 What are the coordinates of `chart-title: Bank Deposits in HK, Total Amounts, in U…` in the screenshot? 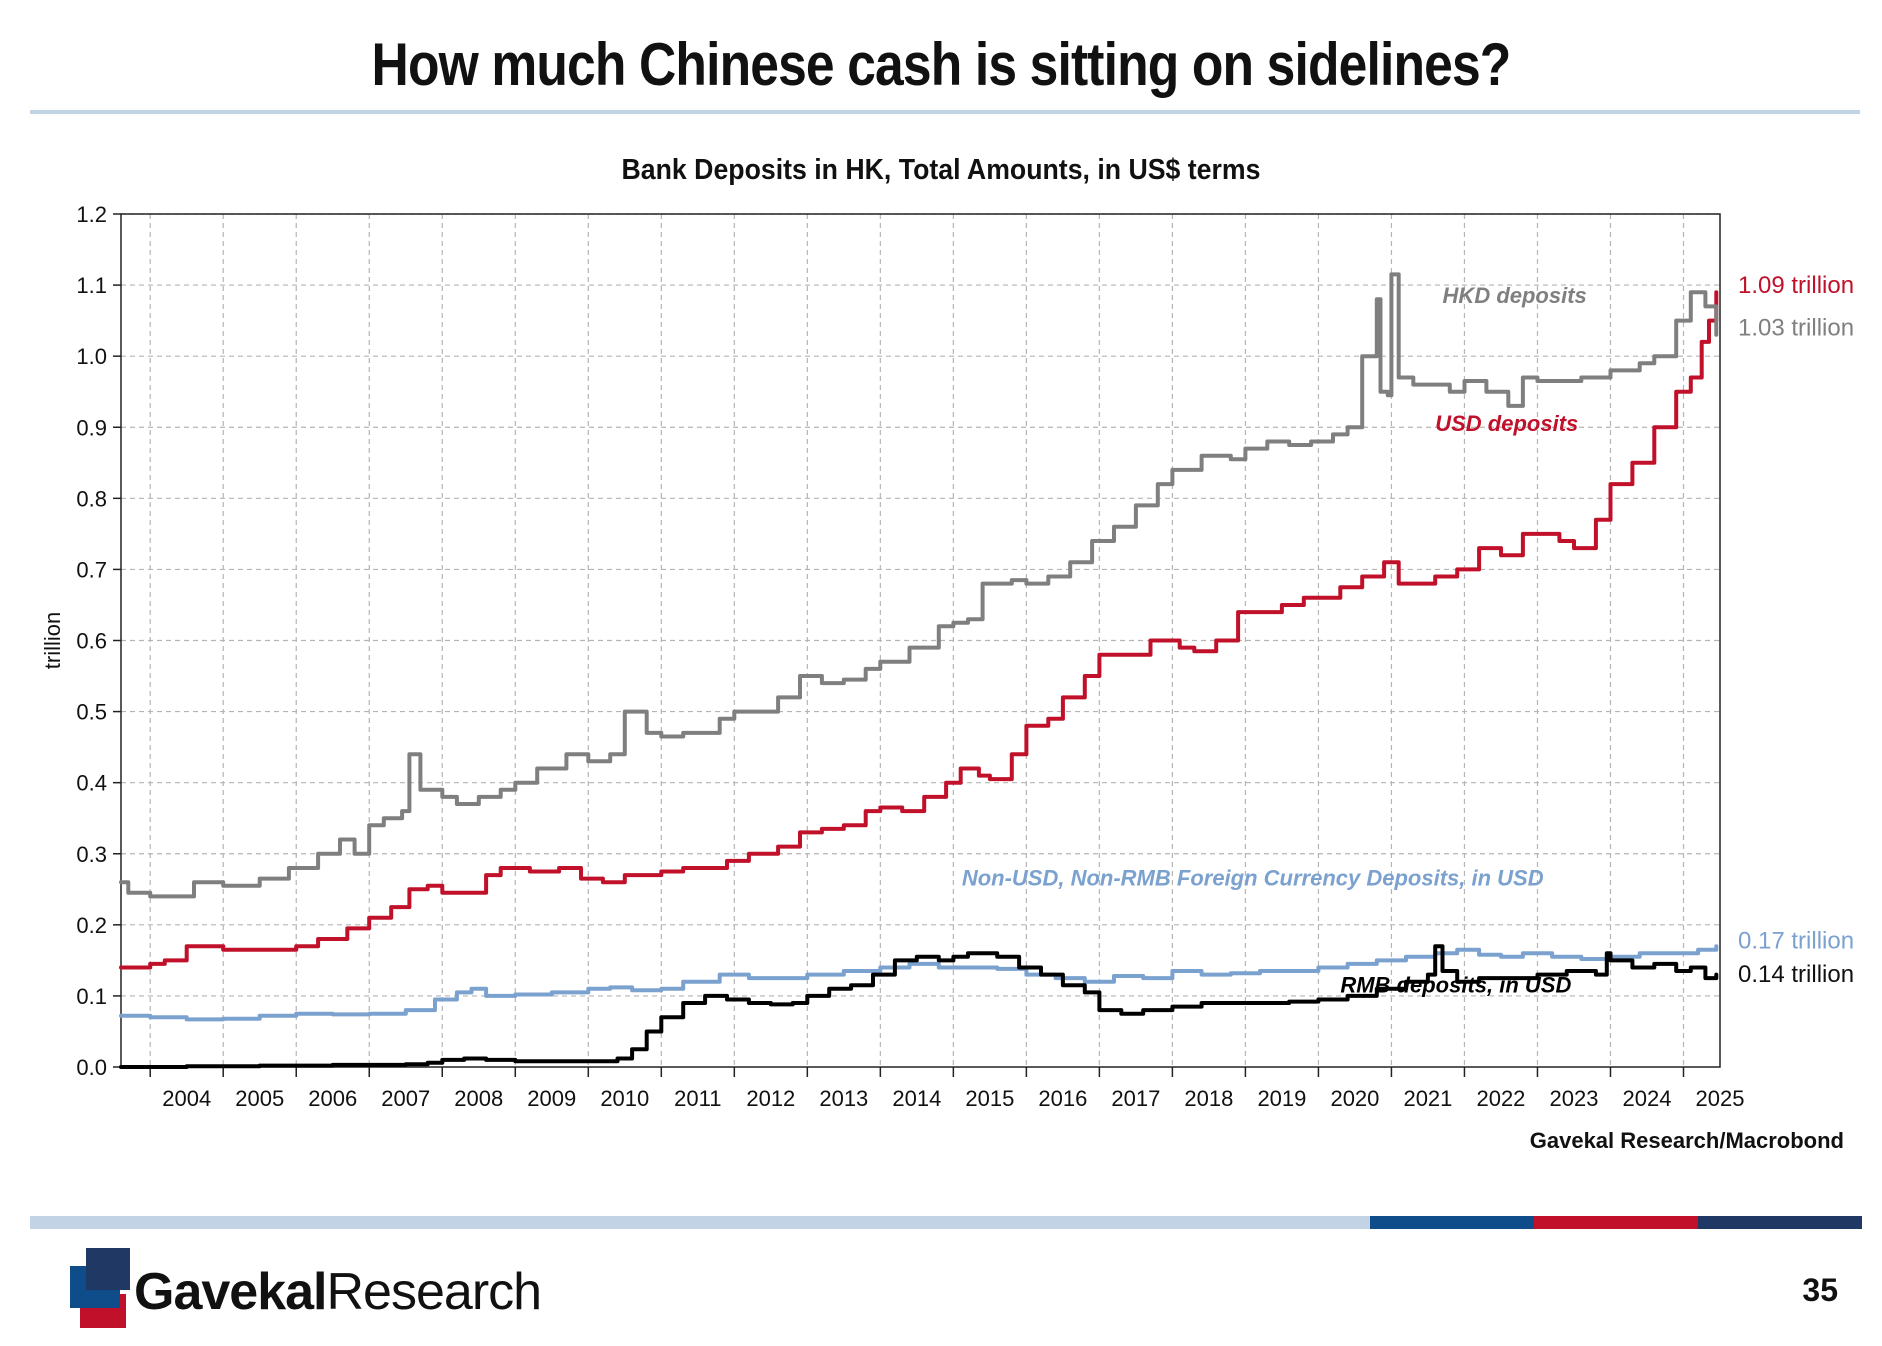 It's located at (941, 170).